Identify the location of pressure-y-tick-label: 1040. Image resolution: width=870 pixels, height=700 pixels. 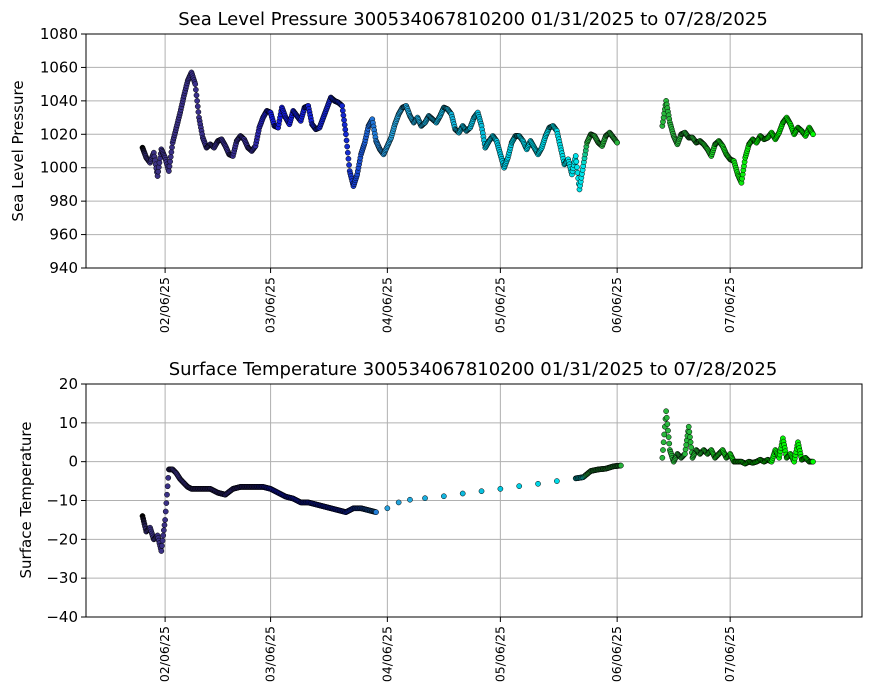
(59, 101).